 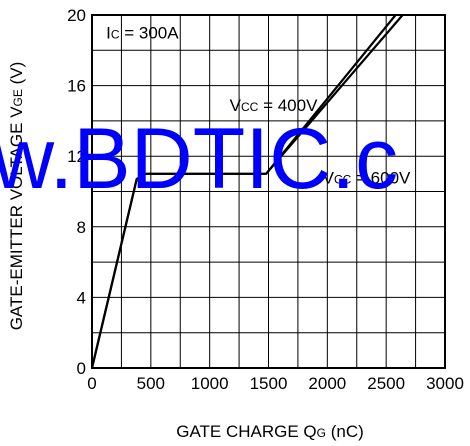 What do you see at coordinates (81, 227) in the screenshot?
I see `y-tick-label: 8` at bounding box center [81, 227].